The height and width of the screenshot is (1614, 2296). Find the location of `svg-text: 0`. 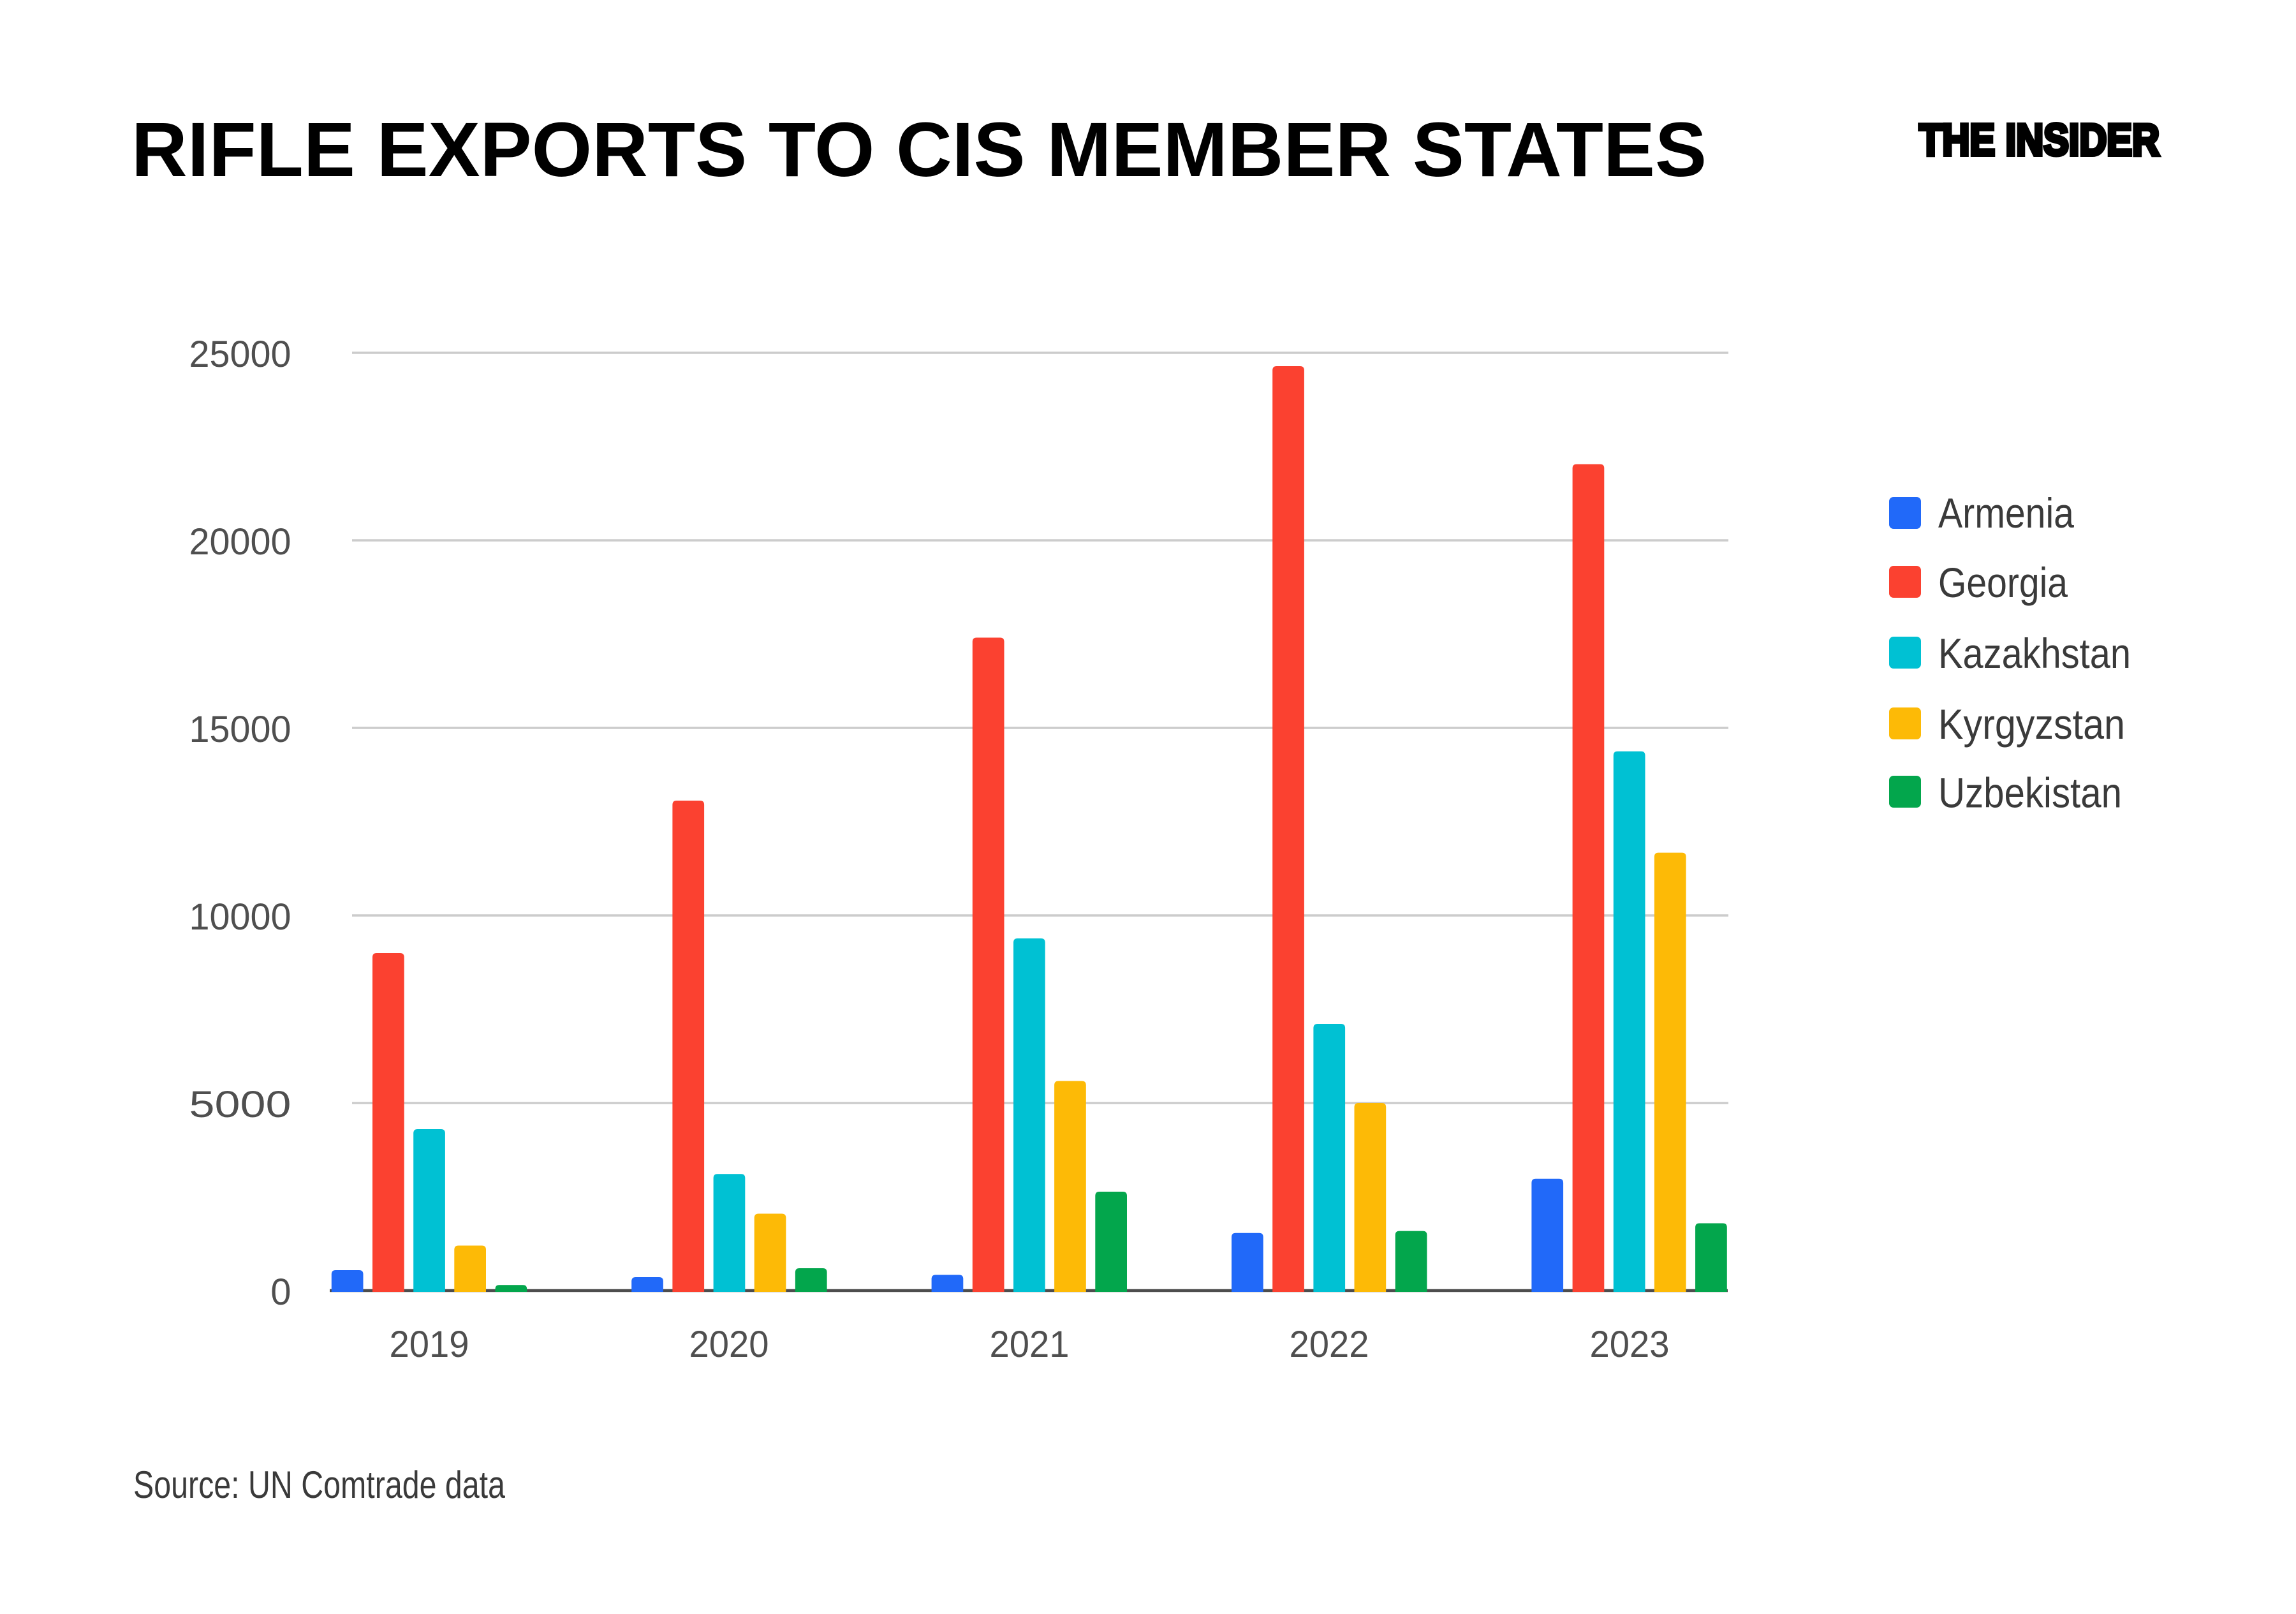

svg-text: 0 is located at coordinates (280, 1292).